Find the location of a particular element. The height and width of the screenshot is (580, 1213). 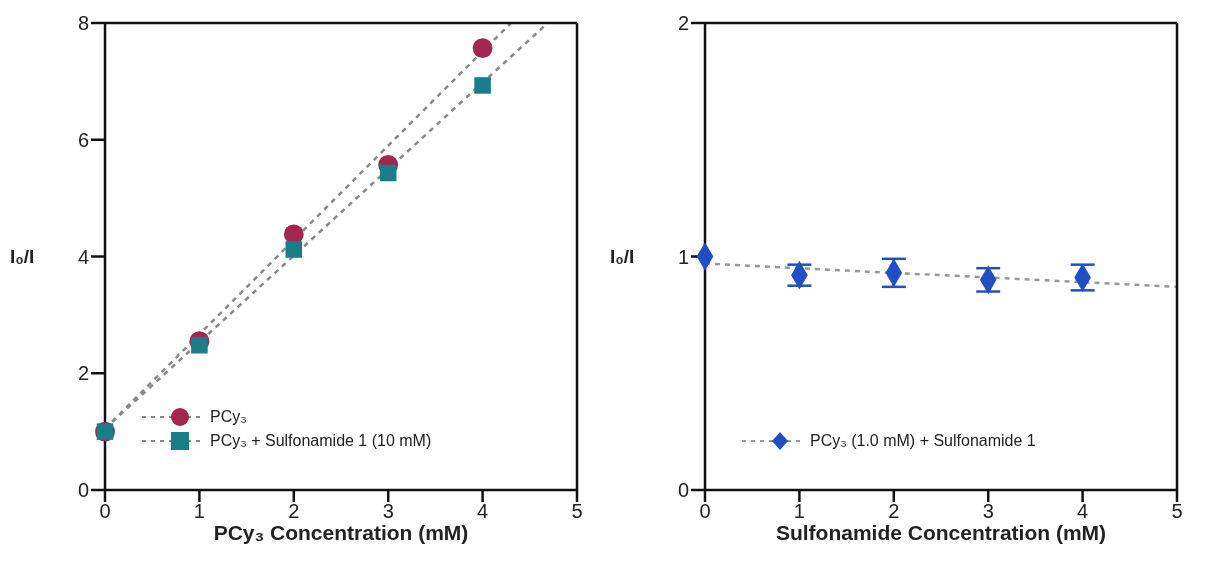

legend-label: PCy₃ (1.0 mM) + Sulfonamide 1 is located at coordinates (923, 441).